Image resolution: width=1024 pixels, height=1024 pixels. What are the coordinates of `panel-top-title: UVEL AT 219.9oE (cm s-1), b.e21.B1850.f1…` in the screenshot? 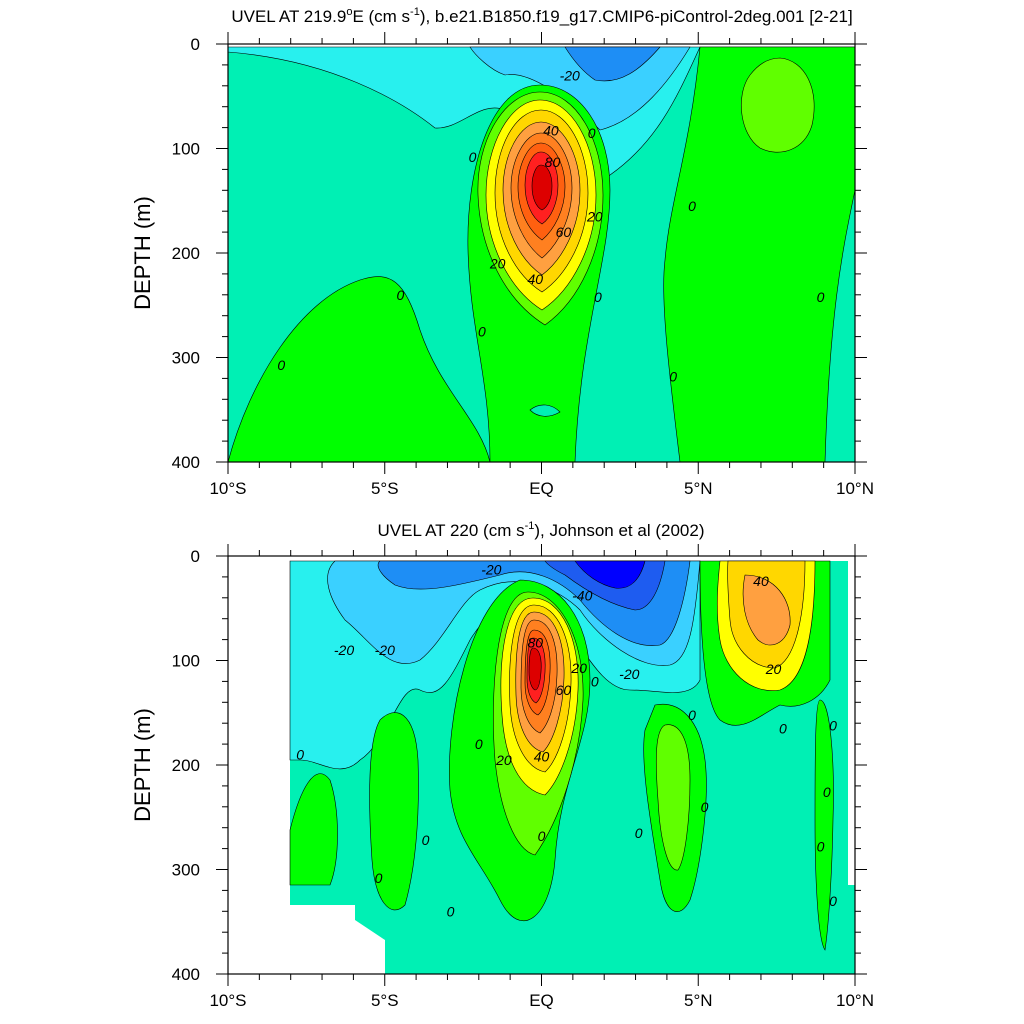 It's located at (541, 16).